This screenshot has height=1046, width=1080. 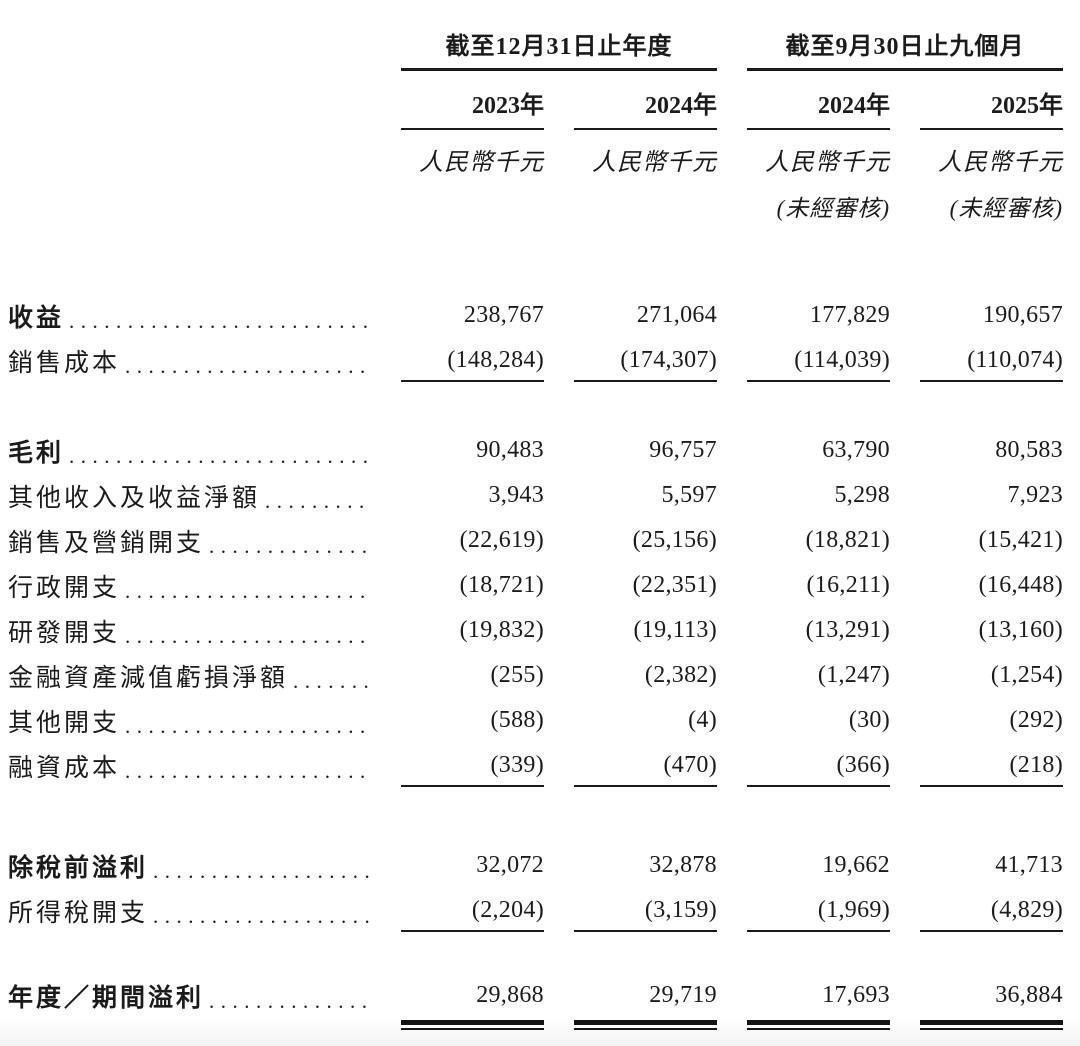 I want to click on value-cell-2023: (2,204), so click(x=472, y=910).